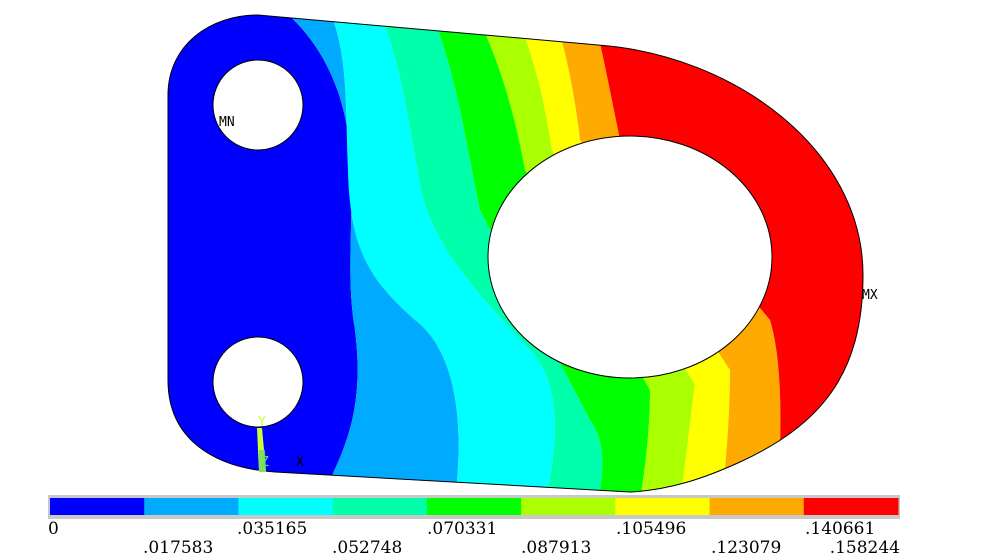 The width and height of the screenshot is (997, 560). What do you see at coordinates (272, 529) in the screenshot?
I see `legend-top-label: .035165` at bounding box center [272, 529].